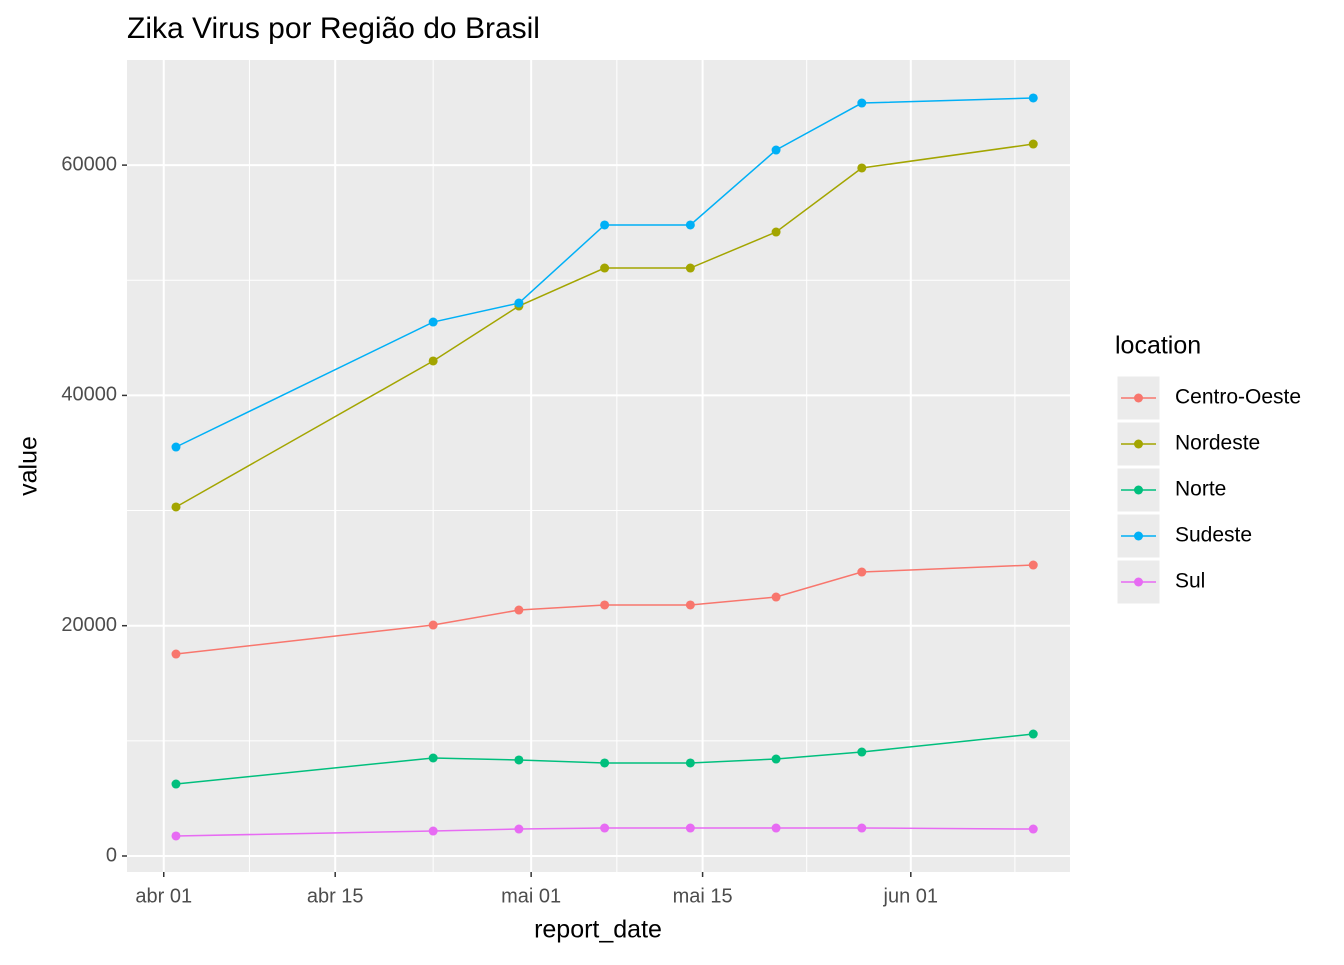 The image size is (1344, 965). What do you see at coordinates (89, 395) in the screenshot?
I see `y-tick-label: 40000` at bounding box center [89, 395].